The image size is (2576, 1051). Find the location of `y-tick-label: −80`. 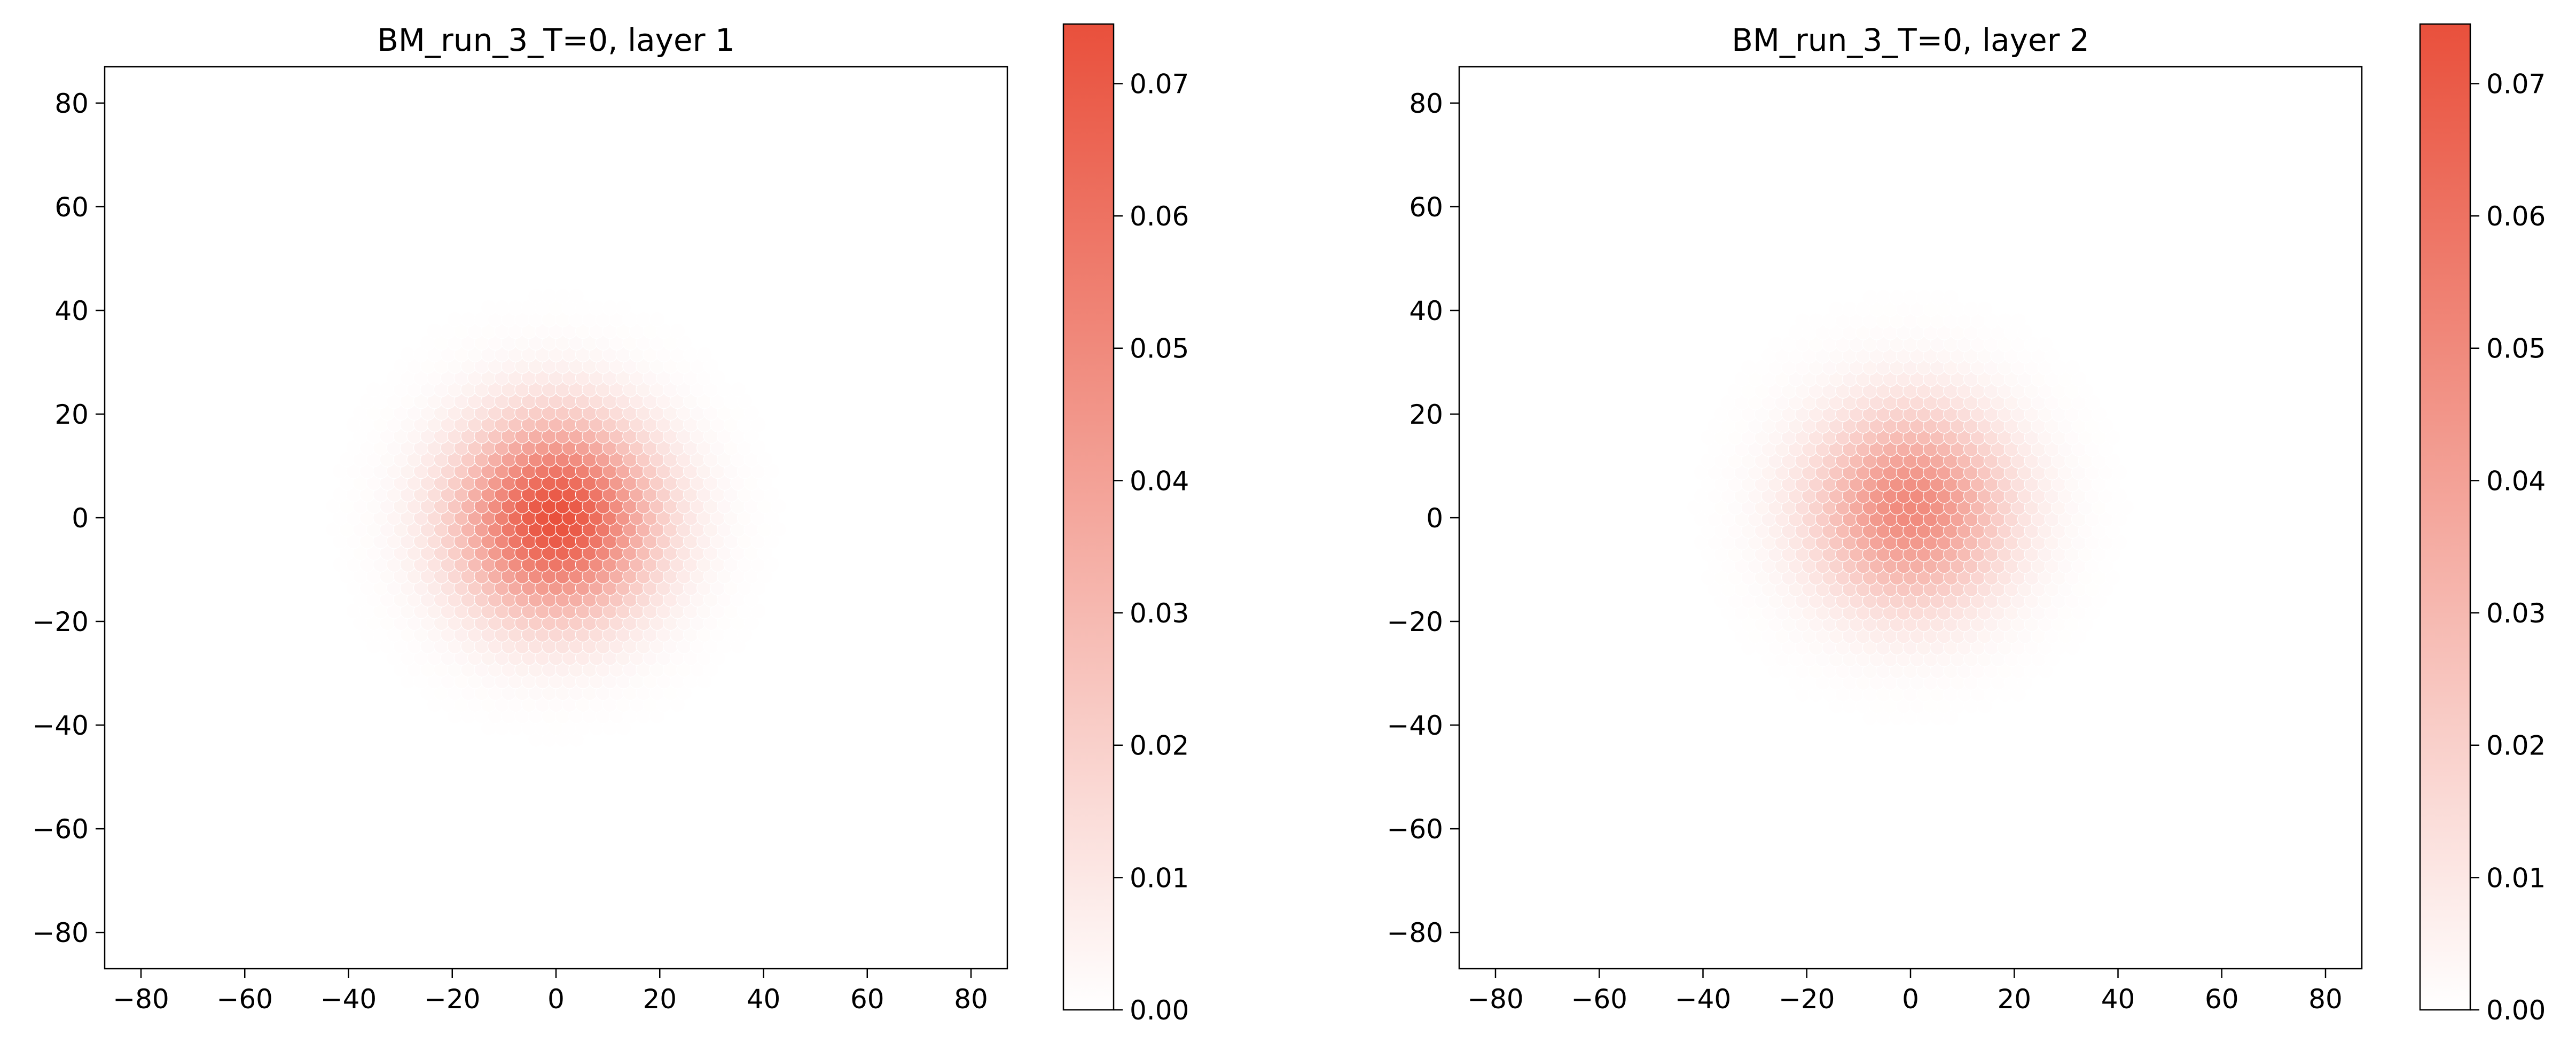

y-tick-label: −80 is located at coordinates (60, 932).